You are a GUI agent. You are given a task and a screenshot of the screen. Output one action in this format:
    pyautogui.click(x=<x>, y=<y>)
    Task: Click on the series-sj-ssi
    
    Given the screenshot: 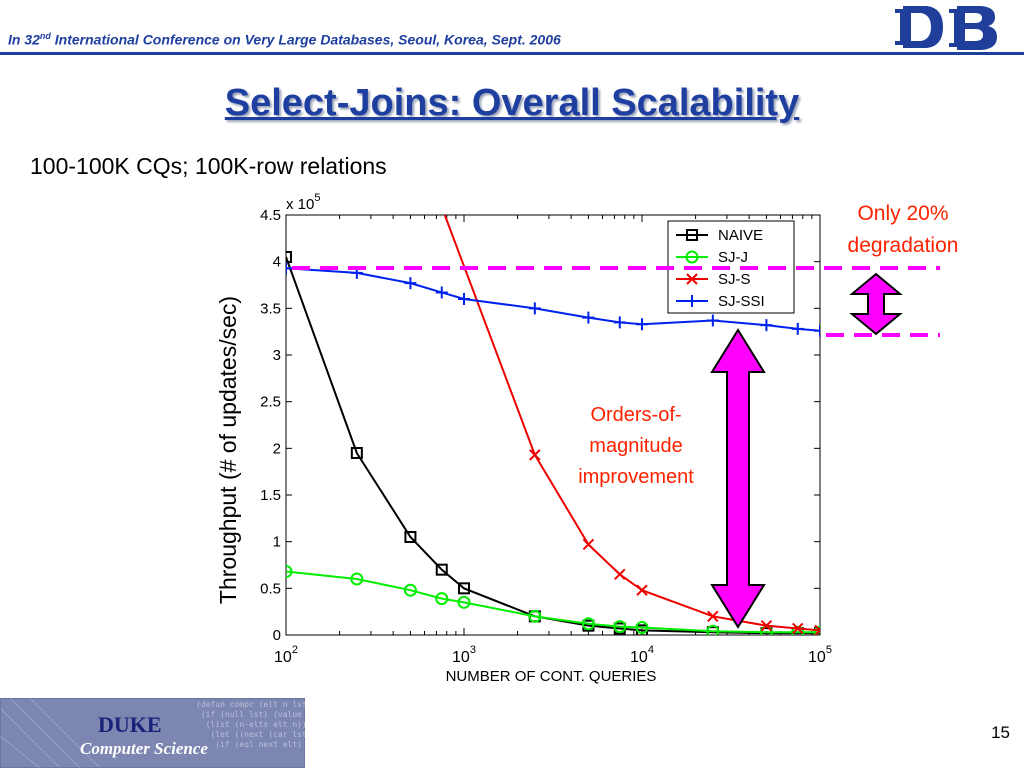 What is the action you would take?
    pyautogui.click(x=553, y=299)
    